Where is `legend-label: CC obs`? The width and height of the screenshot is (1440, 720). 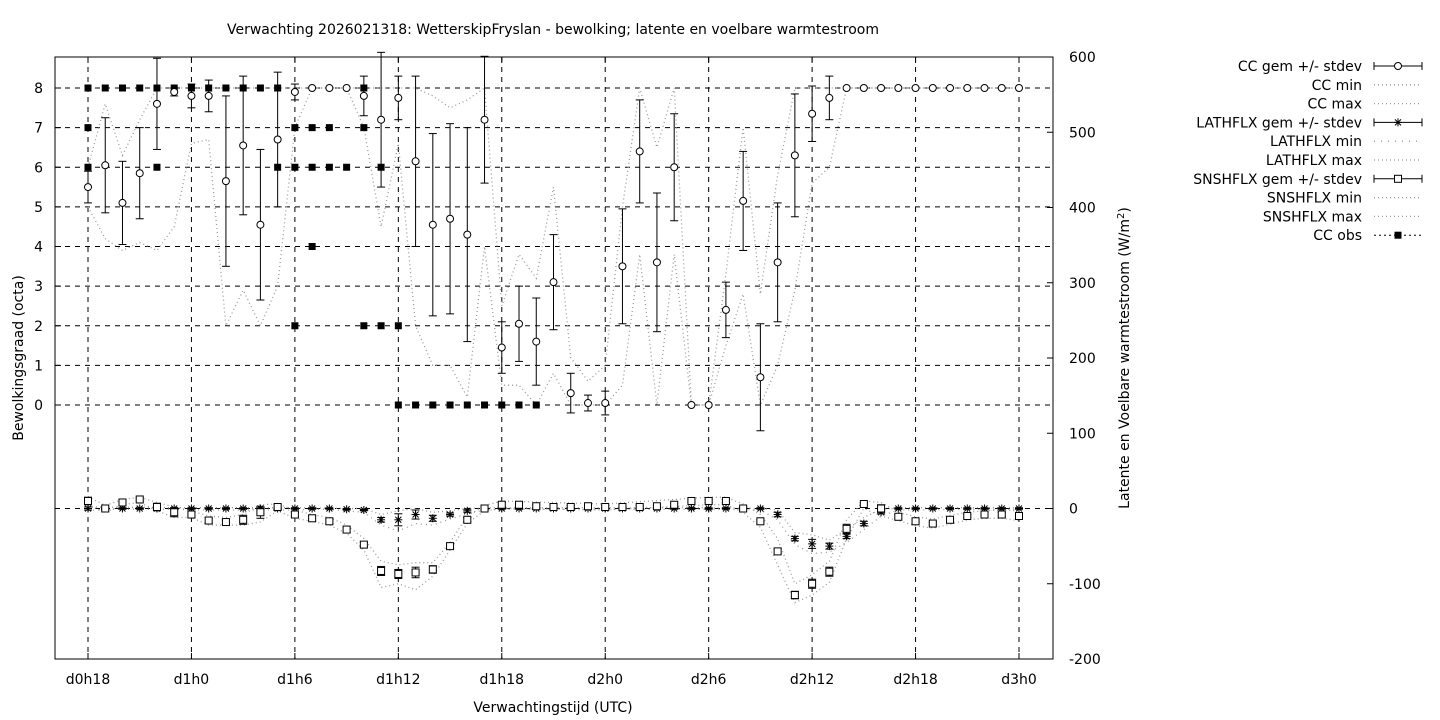 legend-label: CC obs is located at coordinates (1337, 236).